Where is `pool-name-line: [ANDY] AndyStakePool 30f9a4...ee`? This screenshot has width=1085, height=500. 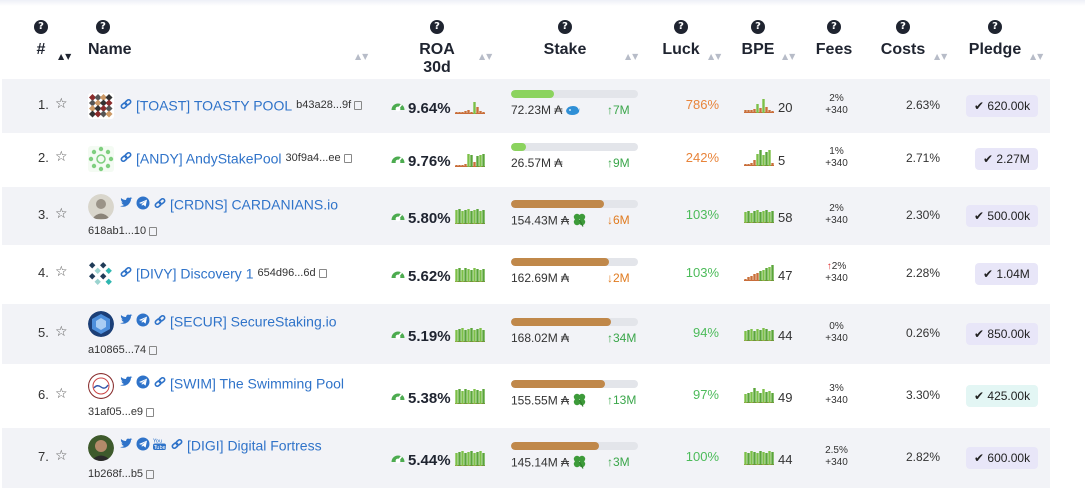
pool-name-line: [ANDY] AndyStakePool 30f9a4...ee is located at coordinates (235, 158).